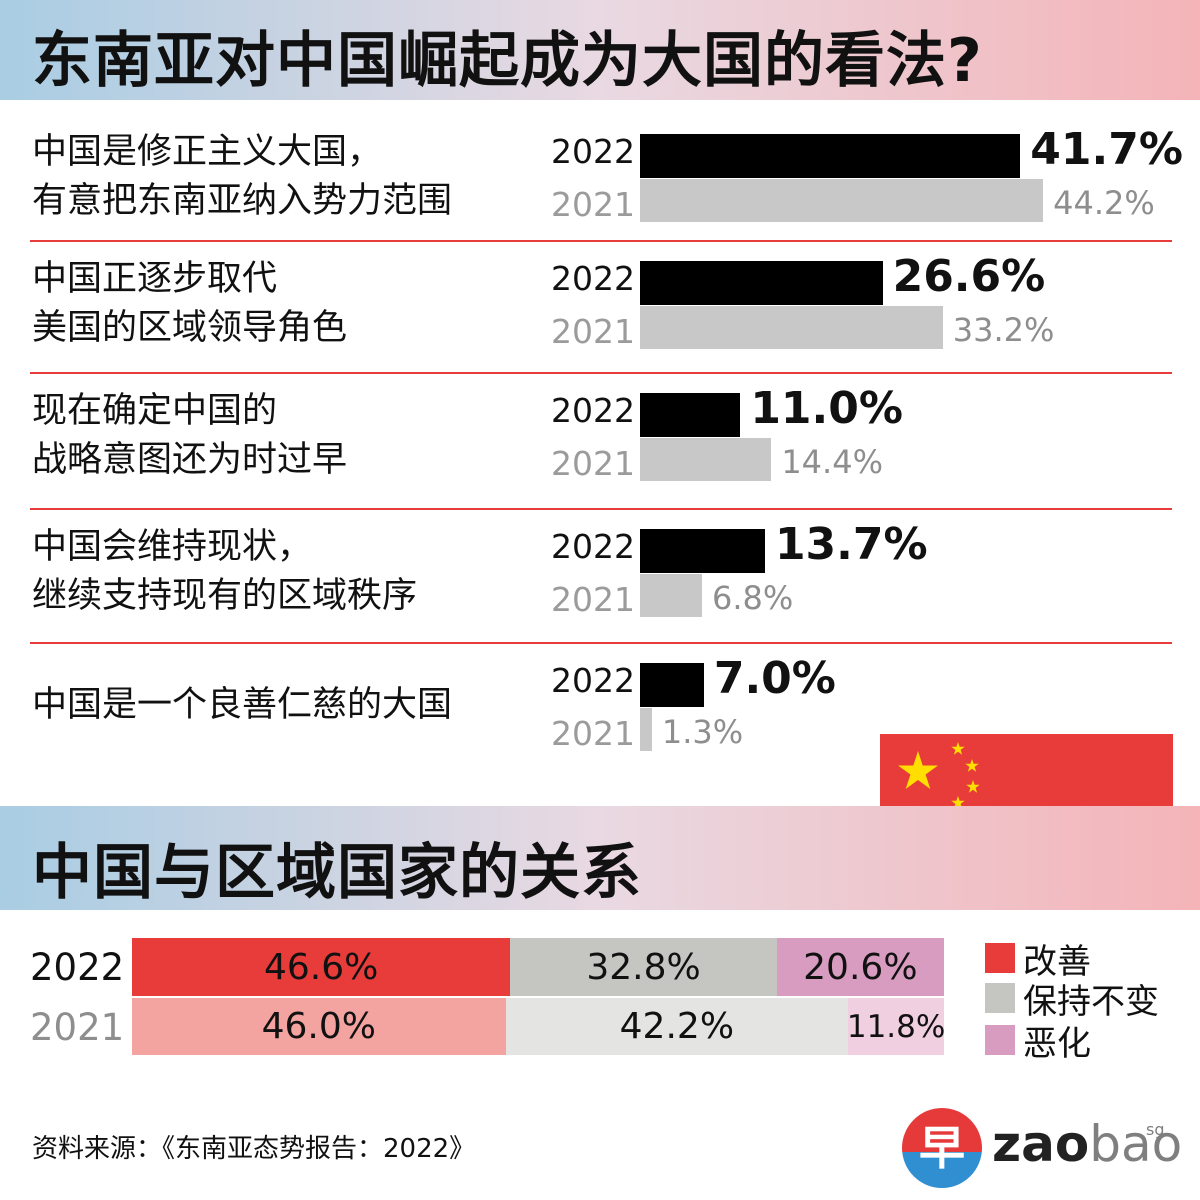 The height and width of the screenshot is (1200, 1200). I want to click on relation-year-label: 2021, so click(77, 1027).